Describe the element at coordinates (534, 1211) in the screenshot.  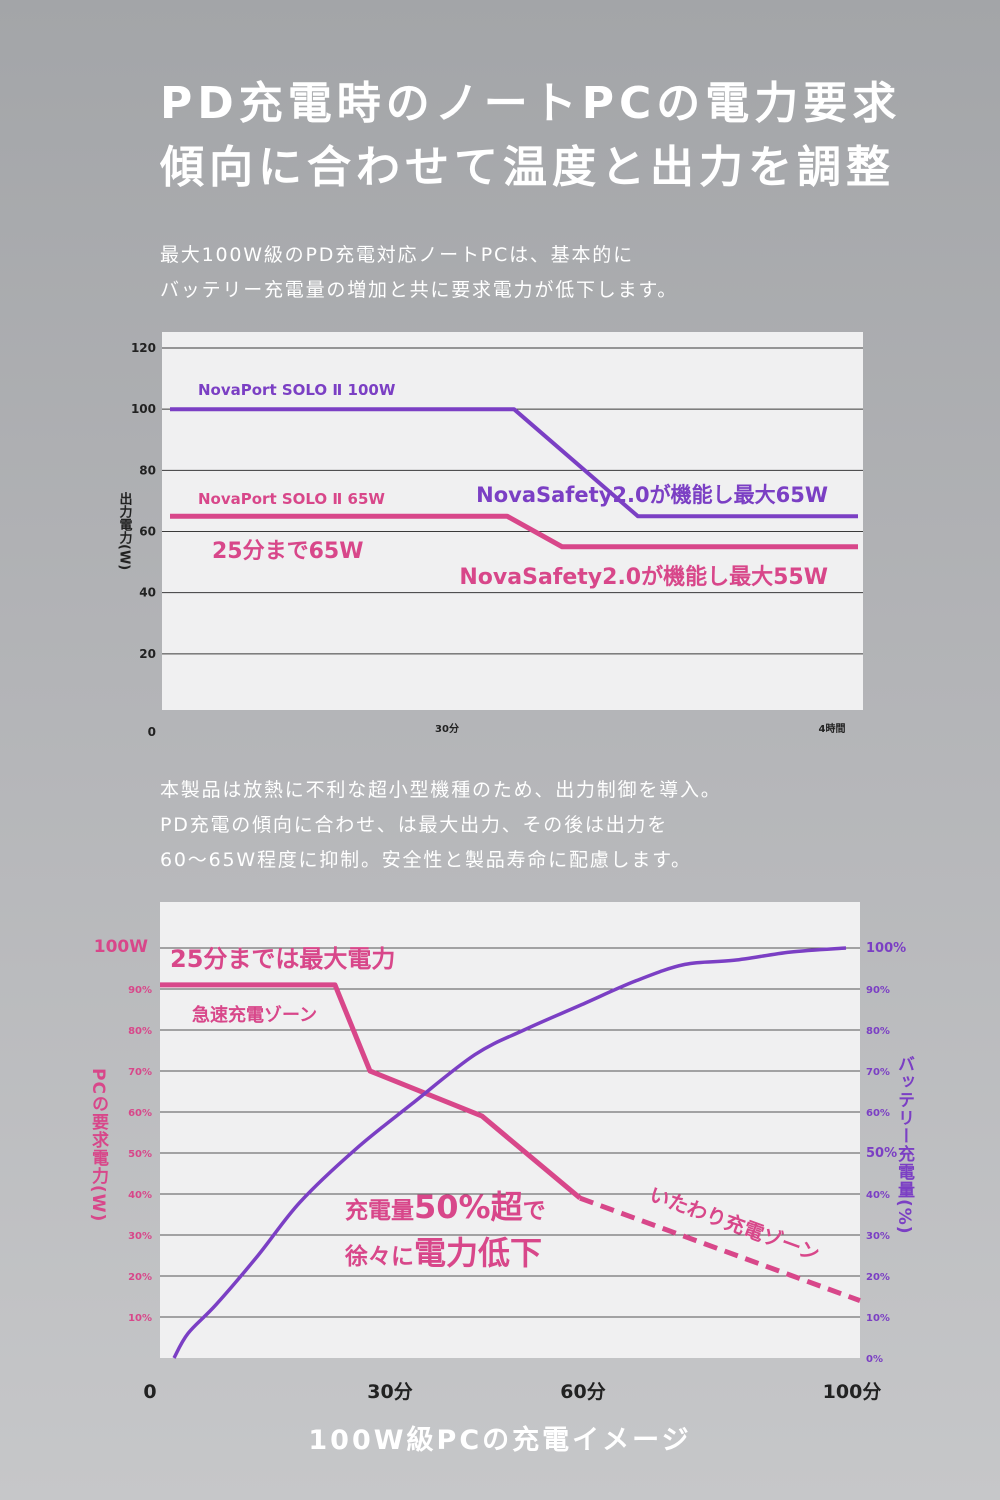
I see `drop-line-1-c: で` at that location.